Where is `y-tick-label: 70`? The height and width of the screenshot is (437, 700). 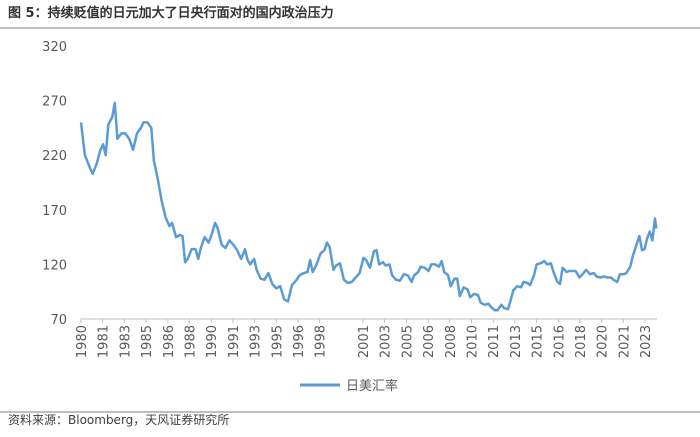
y-tick-label: 70 is located at coordinates (58, 320).